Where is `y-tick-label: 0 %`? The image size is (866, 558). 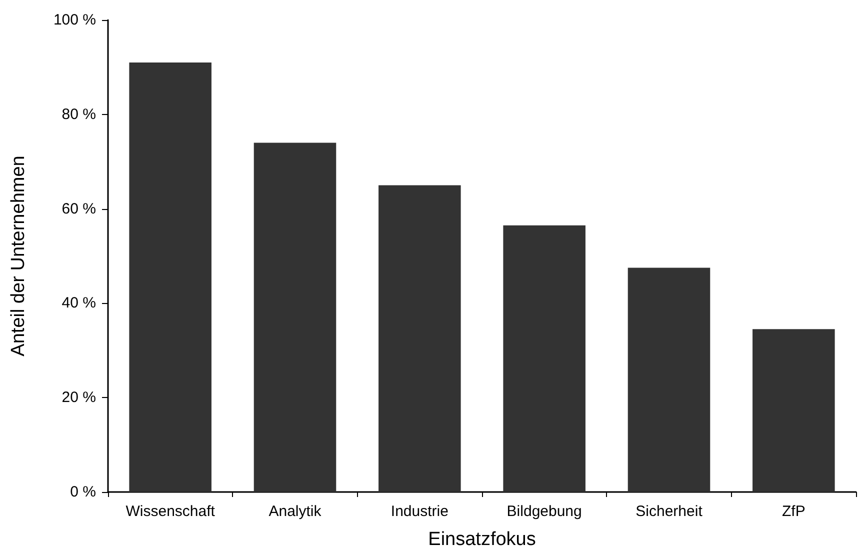
y-tick-label: 0 % is located at coordinates (83, 492).